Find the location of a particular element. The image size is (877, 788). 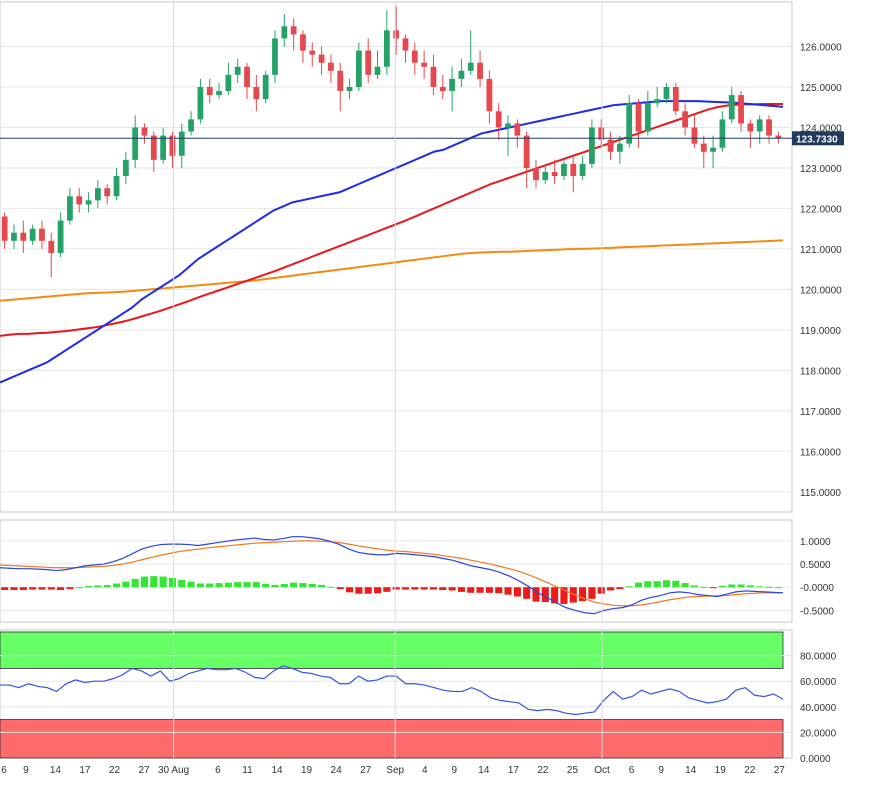

price-tick-label: 123.0000 is located at coordinates (821, 169).